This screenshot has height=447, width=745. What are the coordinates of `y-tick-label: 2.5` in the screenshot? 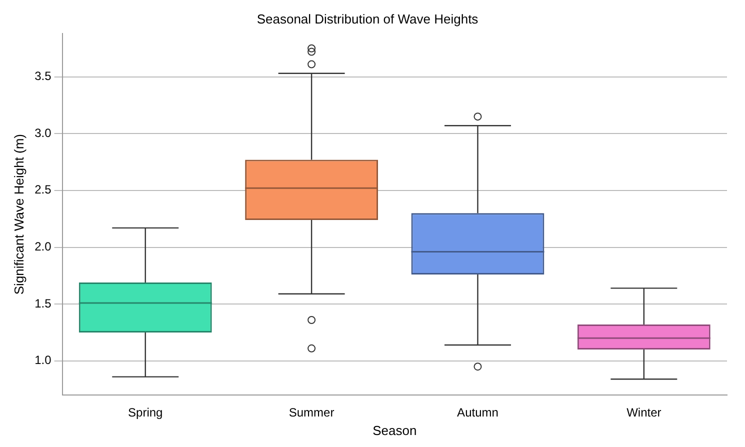 It's located at (43, 189).